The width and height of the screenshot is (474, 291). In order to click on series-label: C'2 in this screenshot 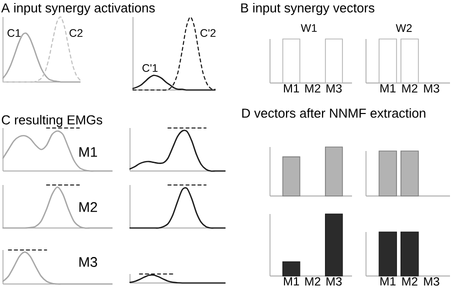, I will do `click(208, 33)`.